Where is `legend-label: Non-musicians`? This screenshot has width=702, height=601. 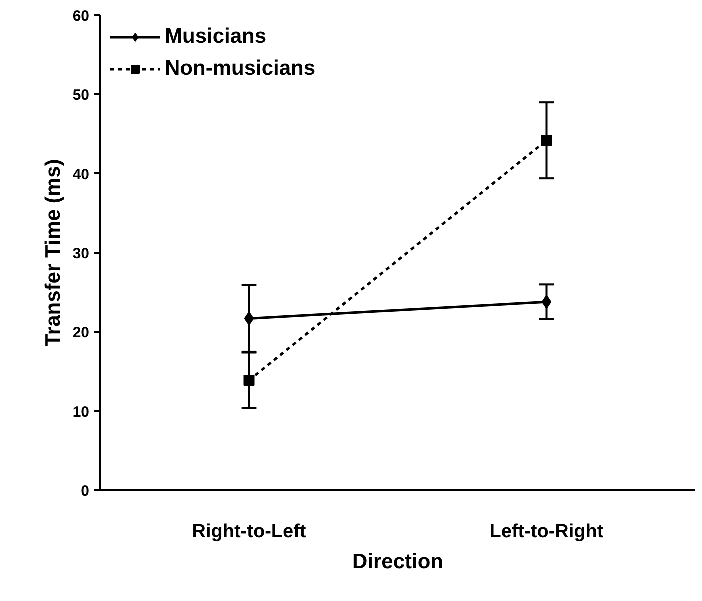 legend-label: Non-musicians is located at coordinates (240, 69).